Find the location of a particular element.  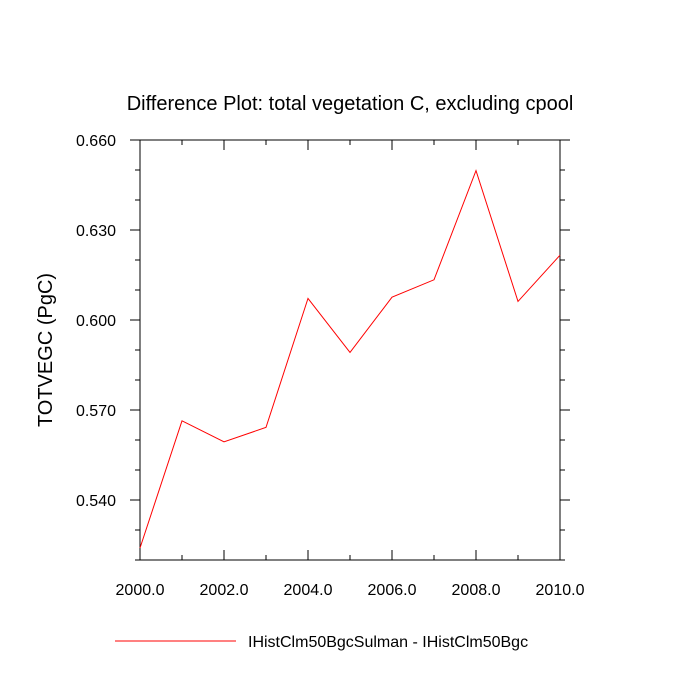

y-tick-label: 0.570 is located at coordinates (96, 411).